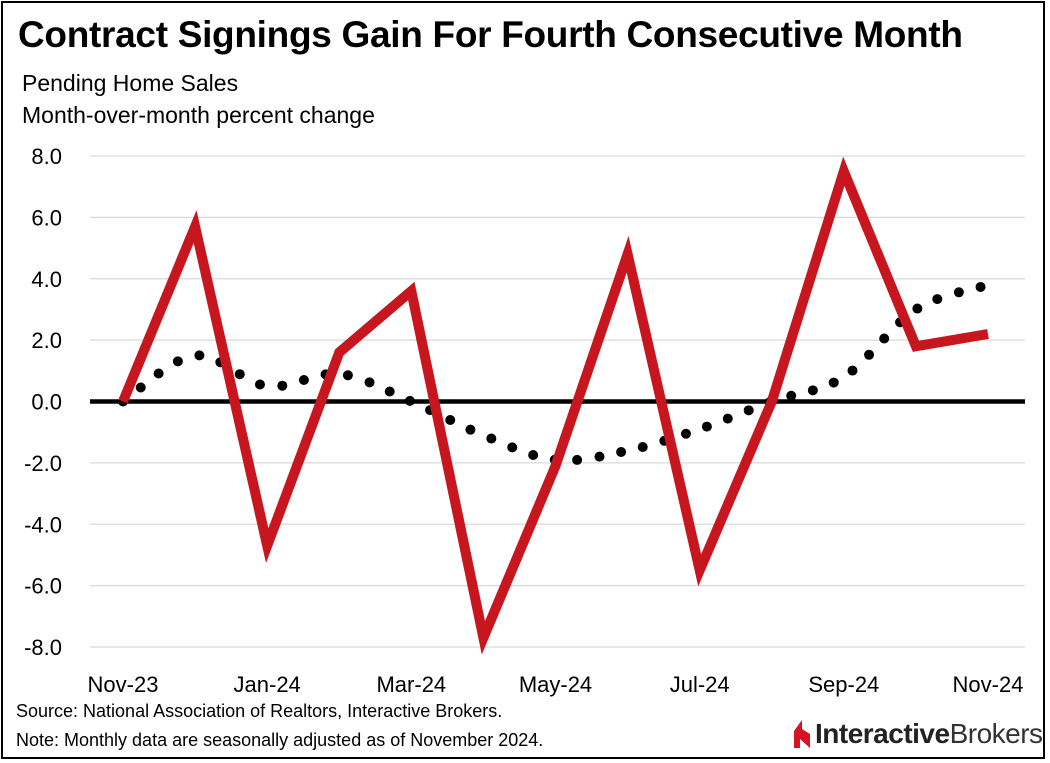  Describe the element at coordinates (198, 115) in the screenshot. I see `chart-subtitle-unit: Month-over-month percent change` at that location.